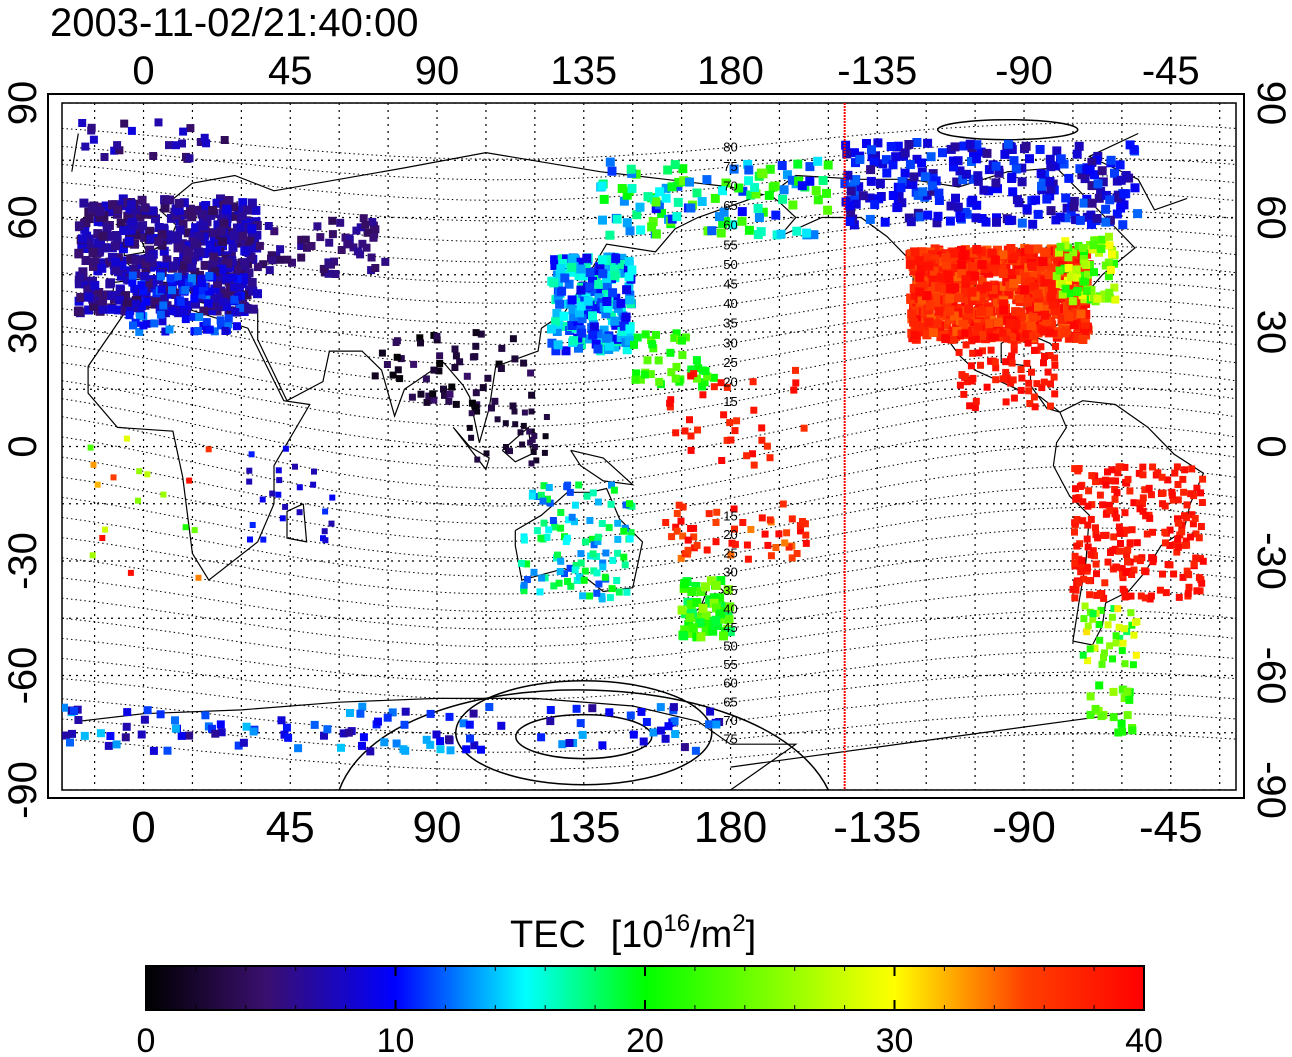 The height and width of the screenshot is (1057, 1292). What do you see at coordinates (877, 71) in the screenshot?
I see `top-lon-label: -135` at bounding box center [877, 71].